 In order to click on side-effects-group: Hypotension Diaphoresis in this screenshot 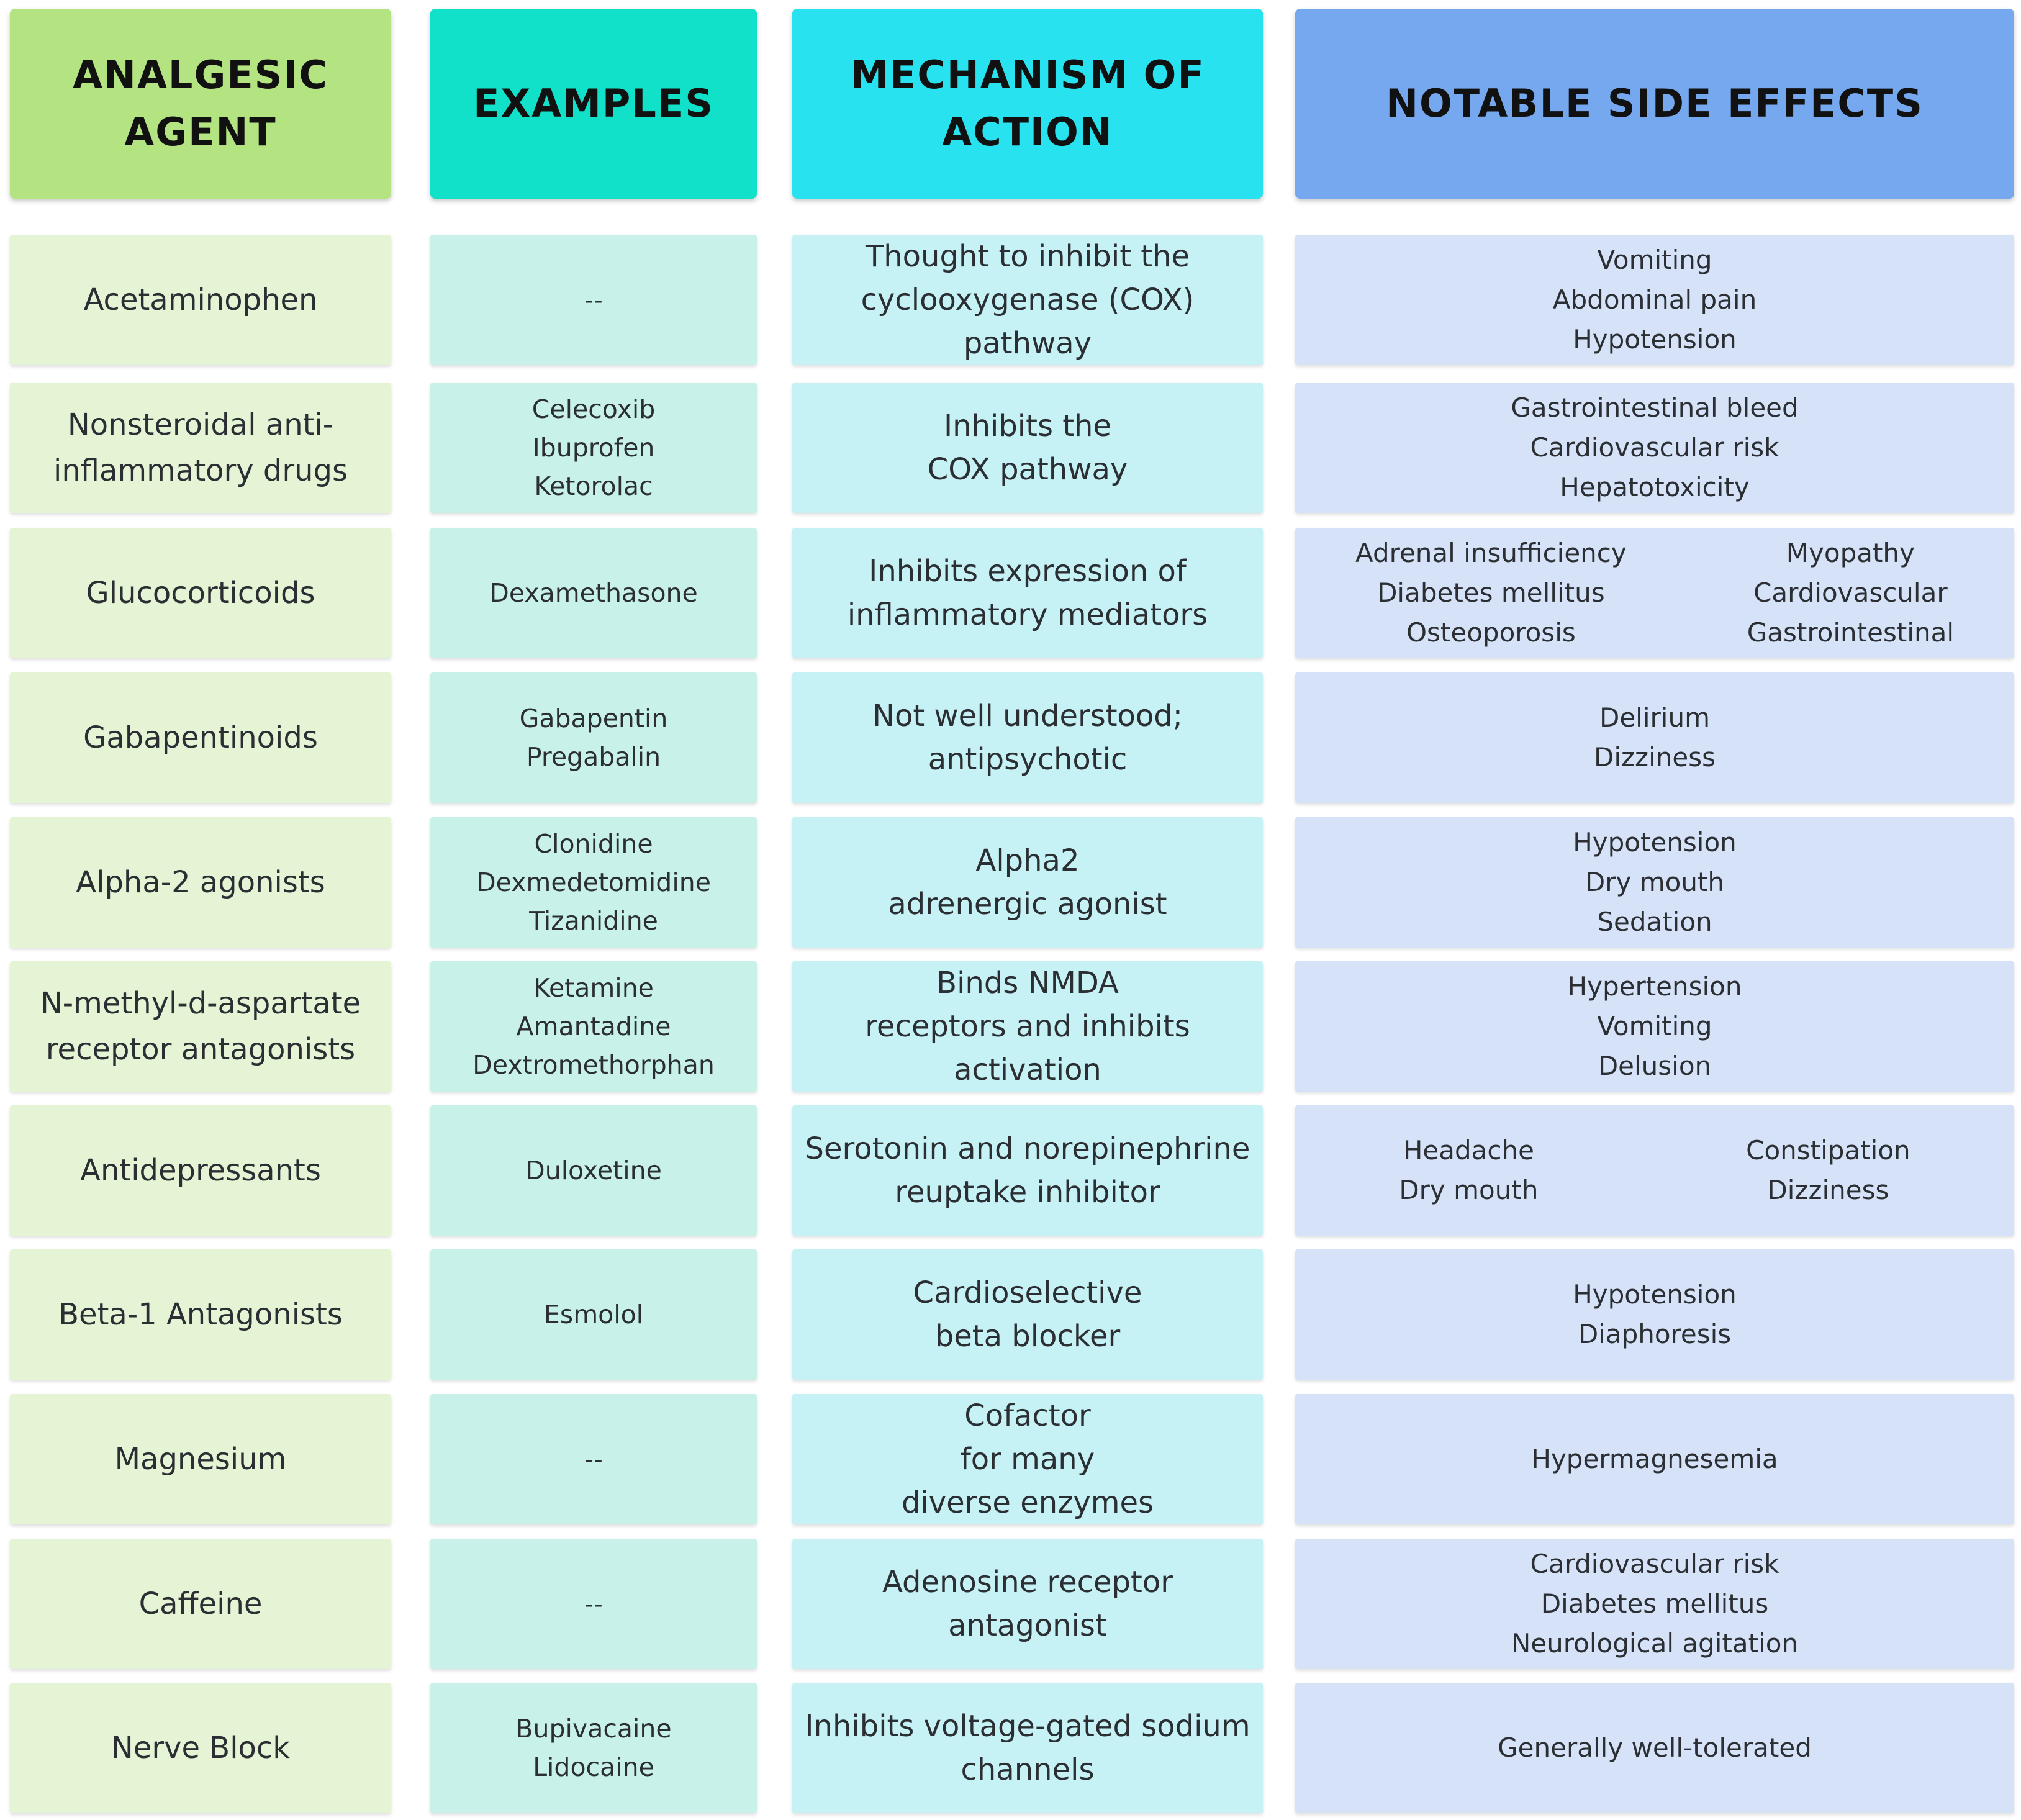, I will do `click(1655, 1314)`.